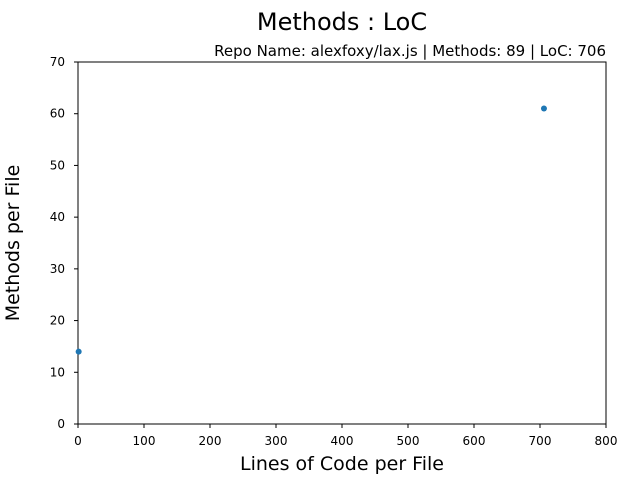 This screenshot has height=480, width=640. Describe the element at coordinates (57, 372) in the screenshot. I see `y-tick-label: 10` at that location.